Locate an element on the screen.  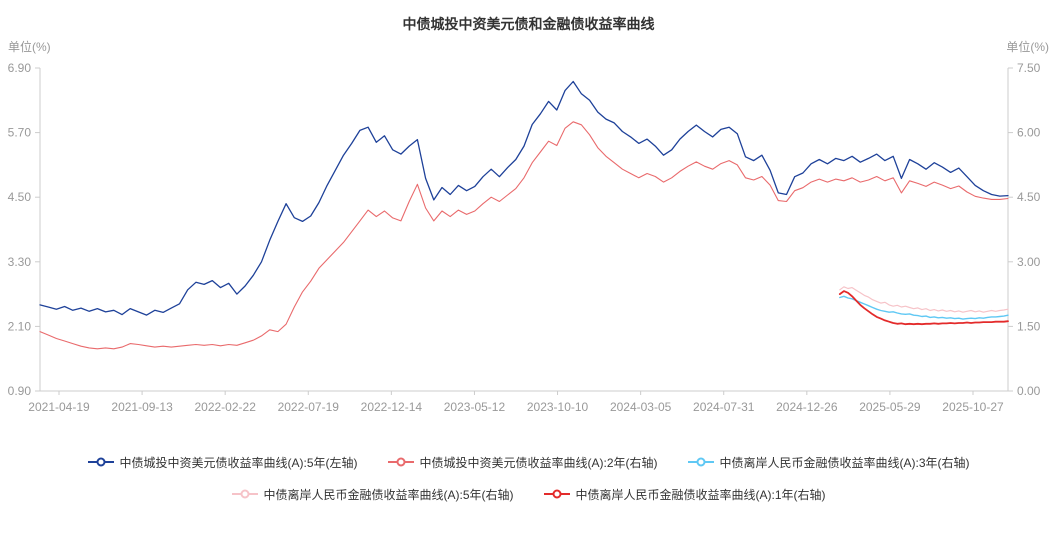
legend-item-series-4: 中债离岸人民币金融债收益率曲线(A):1年(右轴) is located at coordinates (684, 494).